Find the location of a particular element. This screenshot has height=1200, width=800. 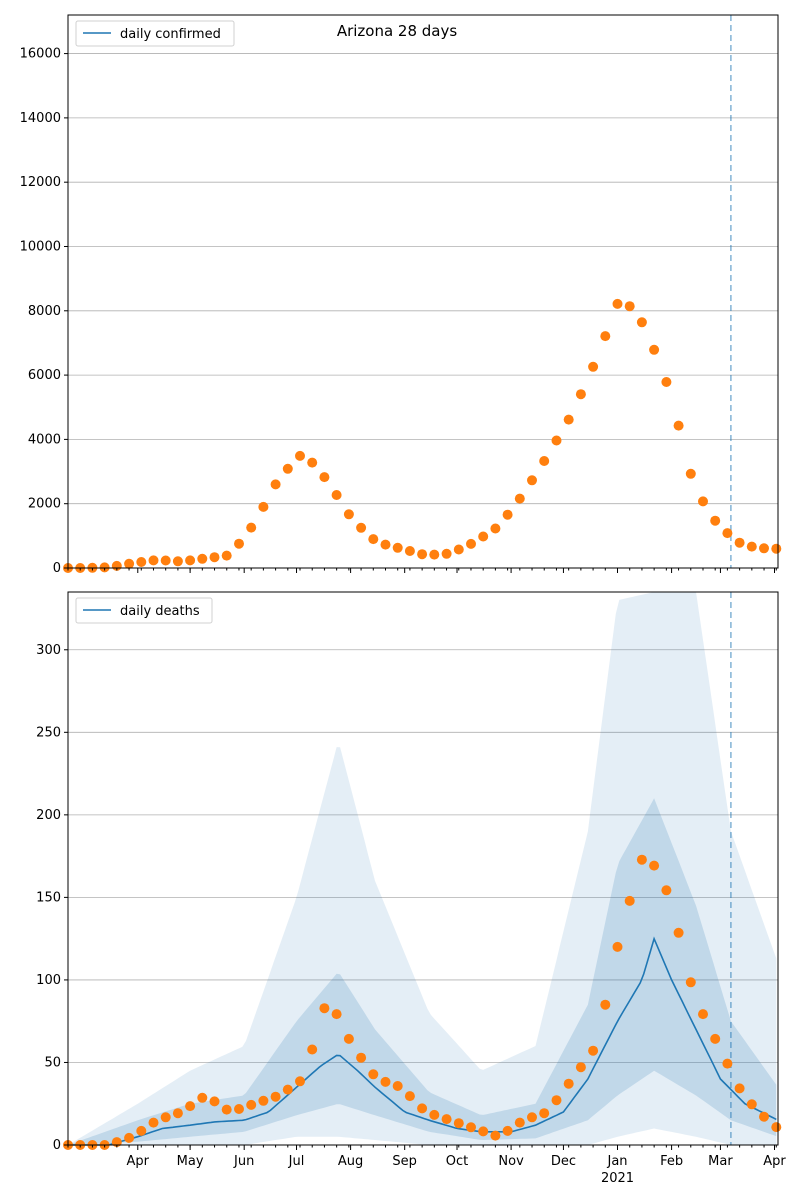

x-tick-label-may: May is located at coordinates (190, 1161).